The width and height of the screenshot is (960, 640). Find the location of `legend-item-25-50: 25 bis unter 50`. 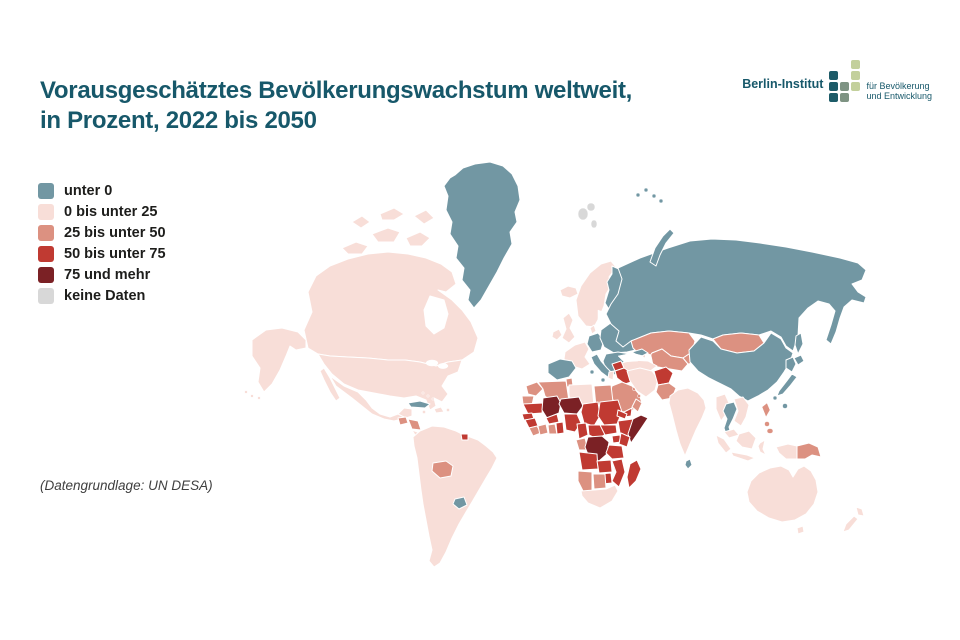

legend-item-25-50: 25 bis unter 50 is located at coordinates (102, 232).